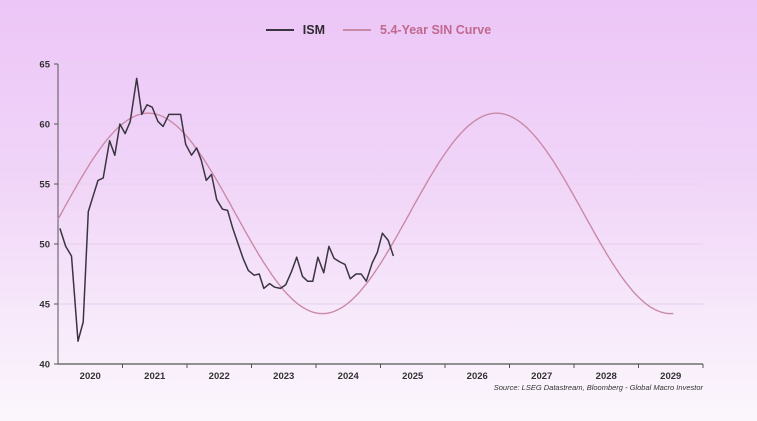  Describe the element at coordinates (90, 376) in the screenshot. I see `x-tick-label: 2020` at that location.